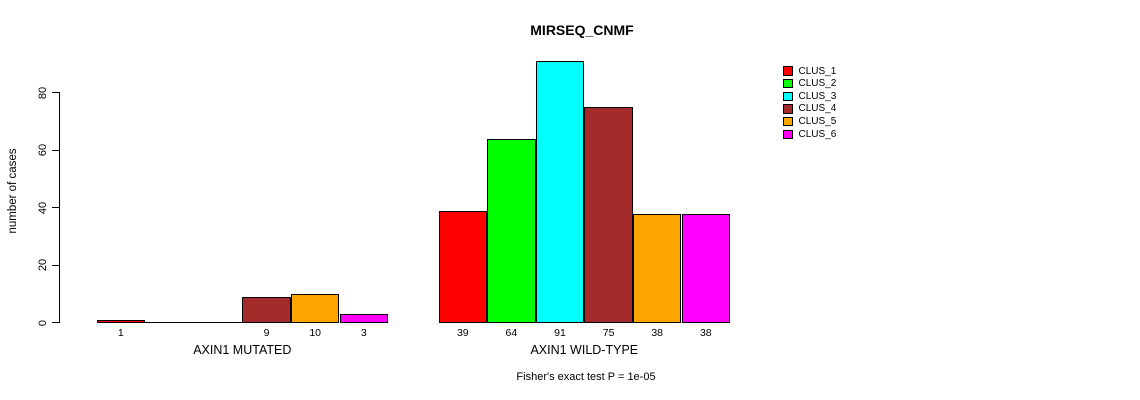 The width and height of the screenshot is (1140, 400). I want to click on legend-item: CLUS_3, so click(810, 96).